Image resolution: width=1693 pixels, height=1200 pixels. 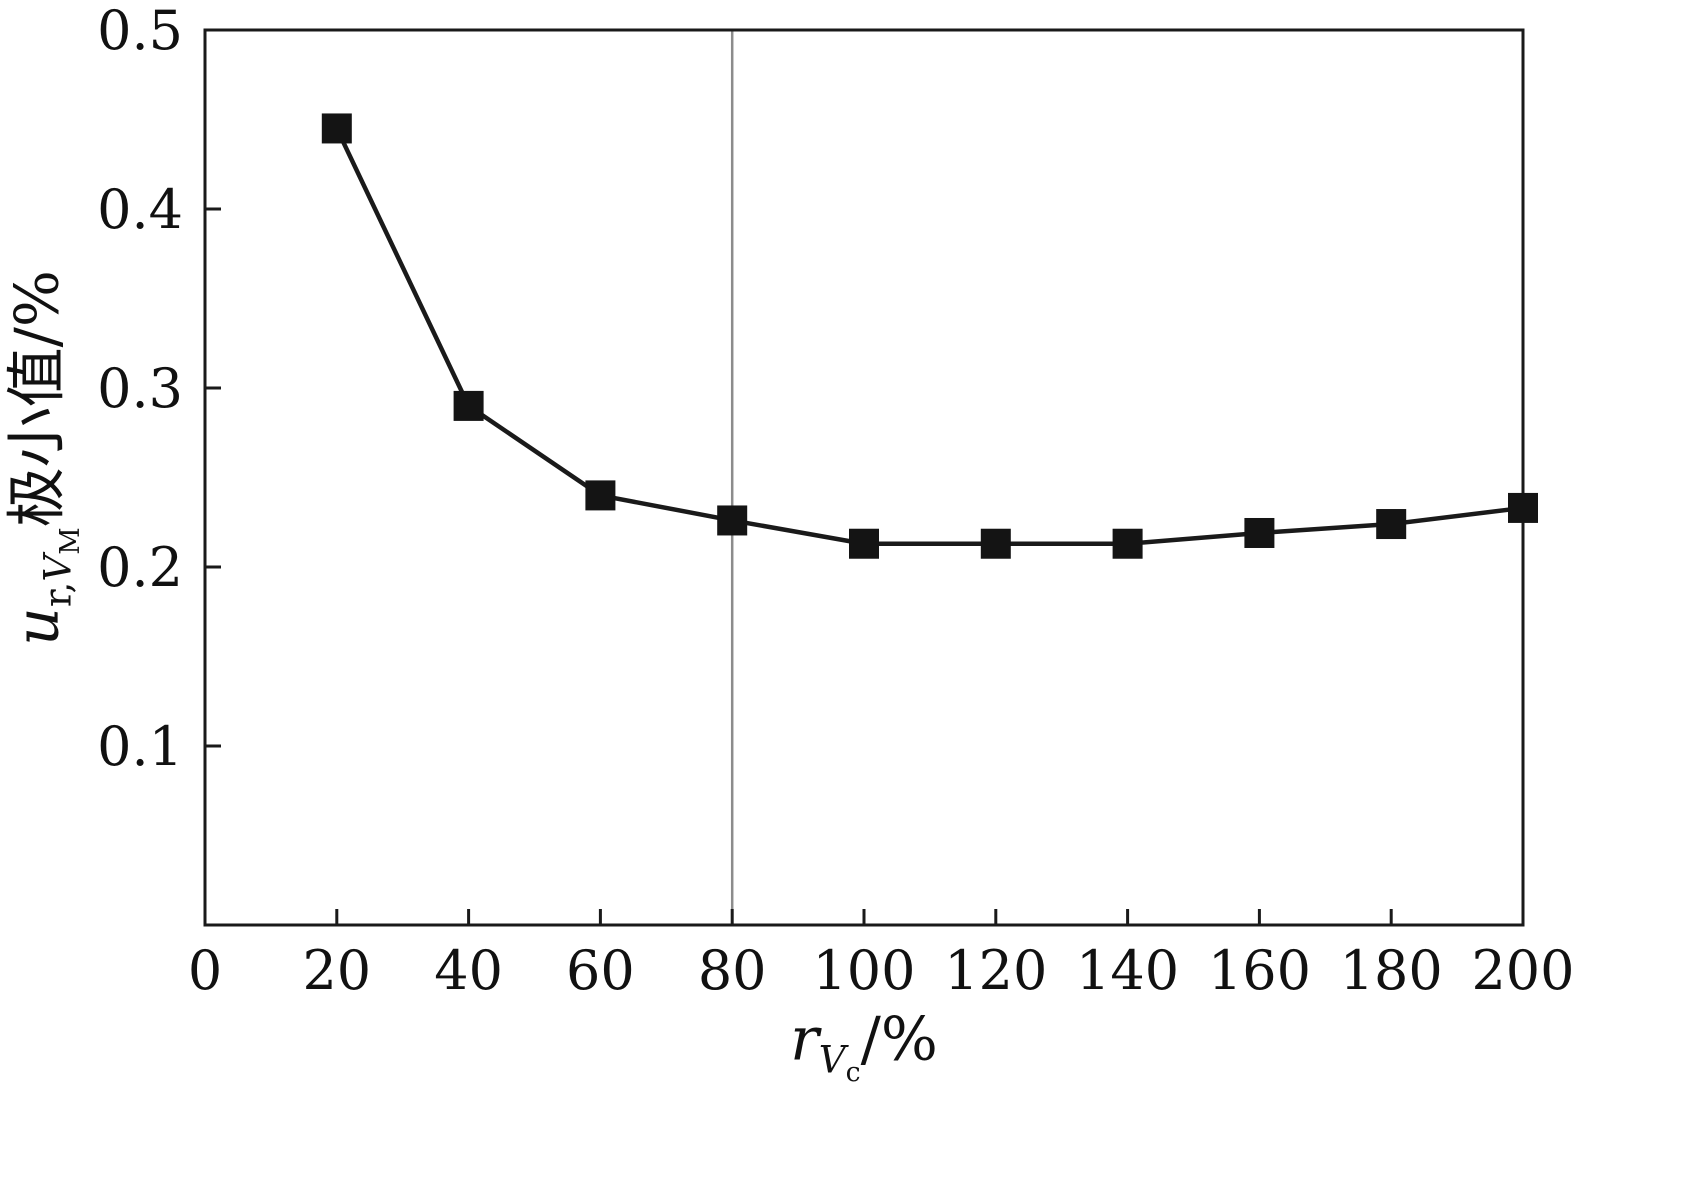 What do you see at coordinates (70, 541) in the screenshot?
I see `y-label-subsubscript: M` at bounding box center [70, 541].